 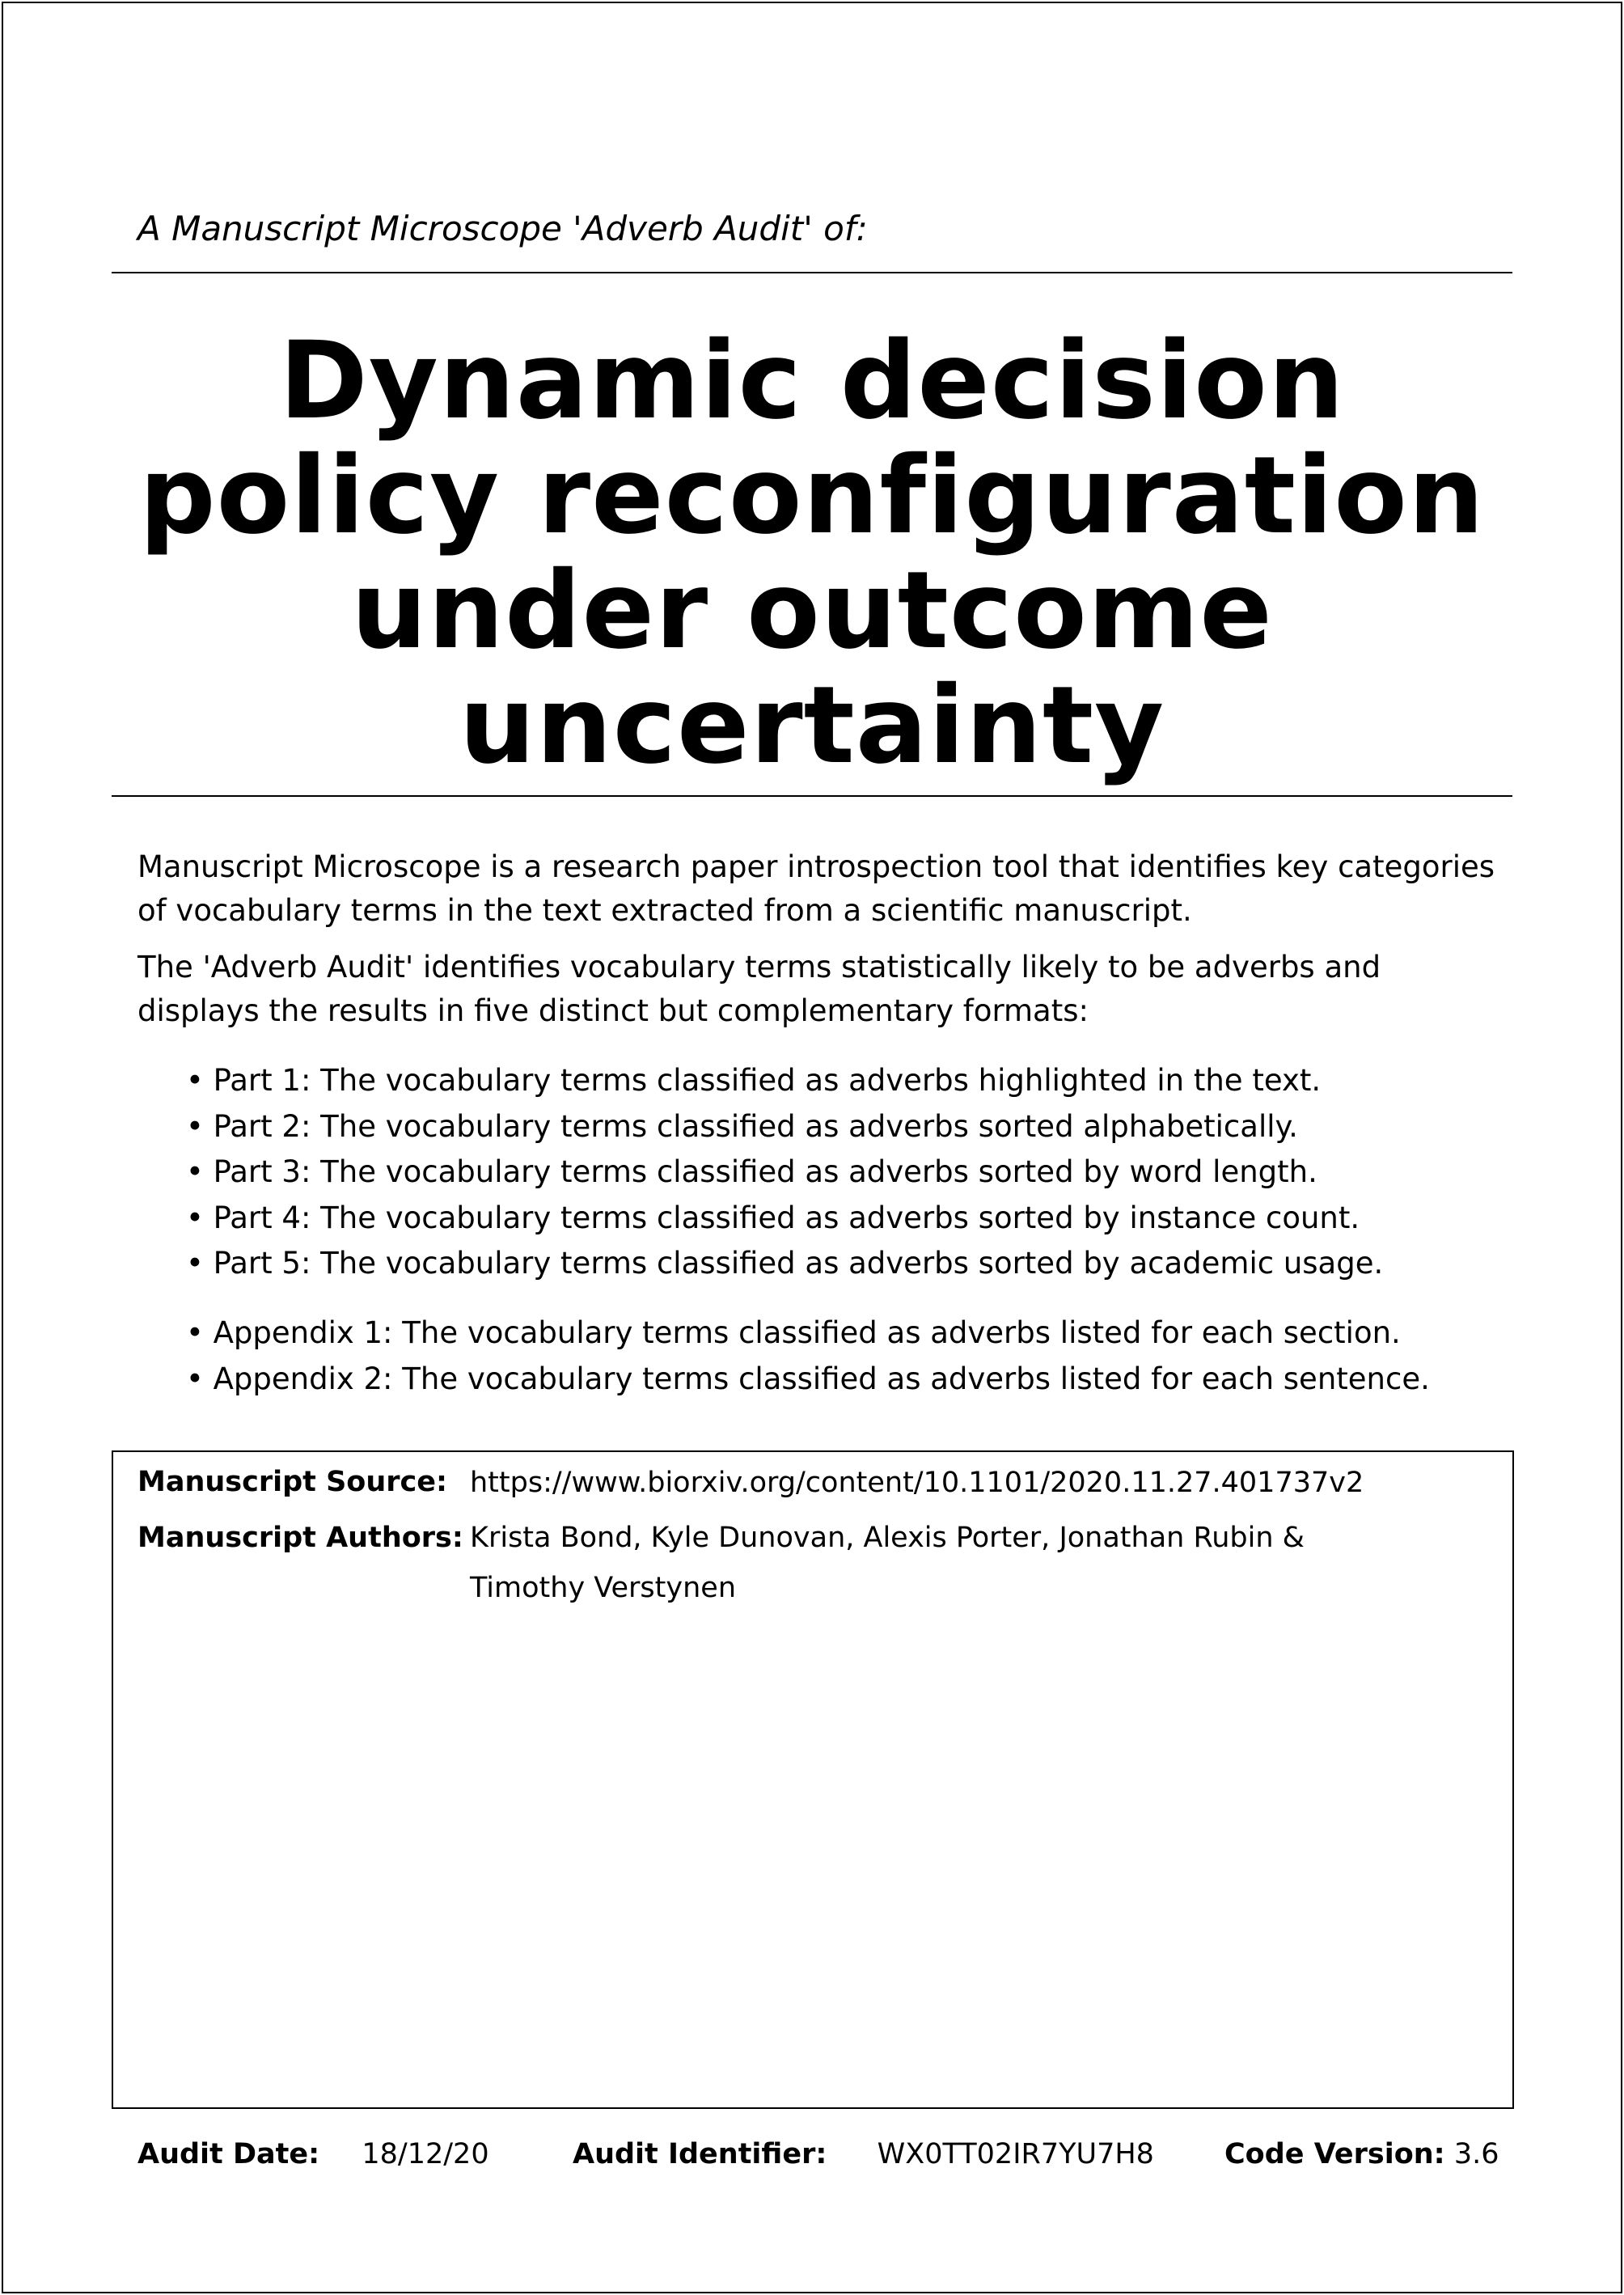 I want to click on manuscript-source-label: Manuscript Source:, so click(x=292, y=1482).